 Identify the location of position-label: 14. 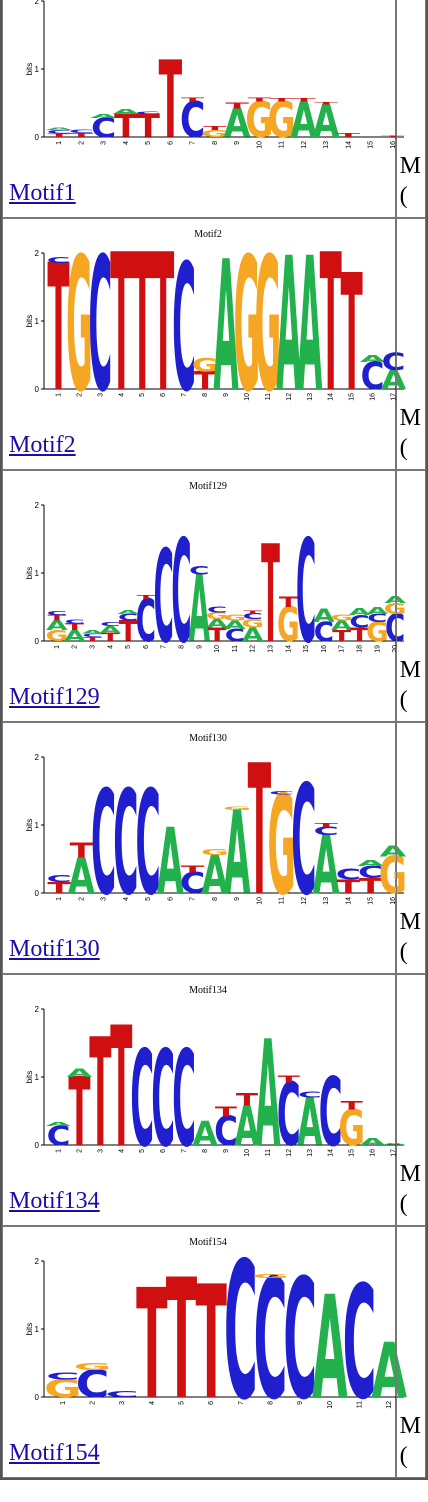
(331, 1153).